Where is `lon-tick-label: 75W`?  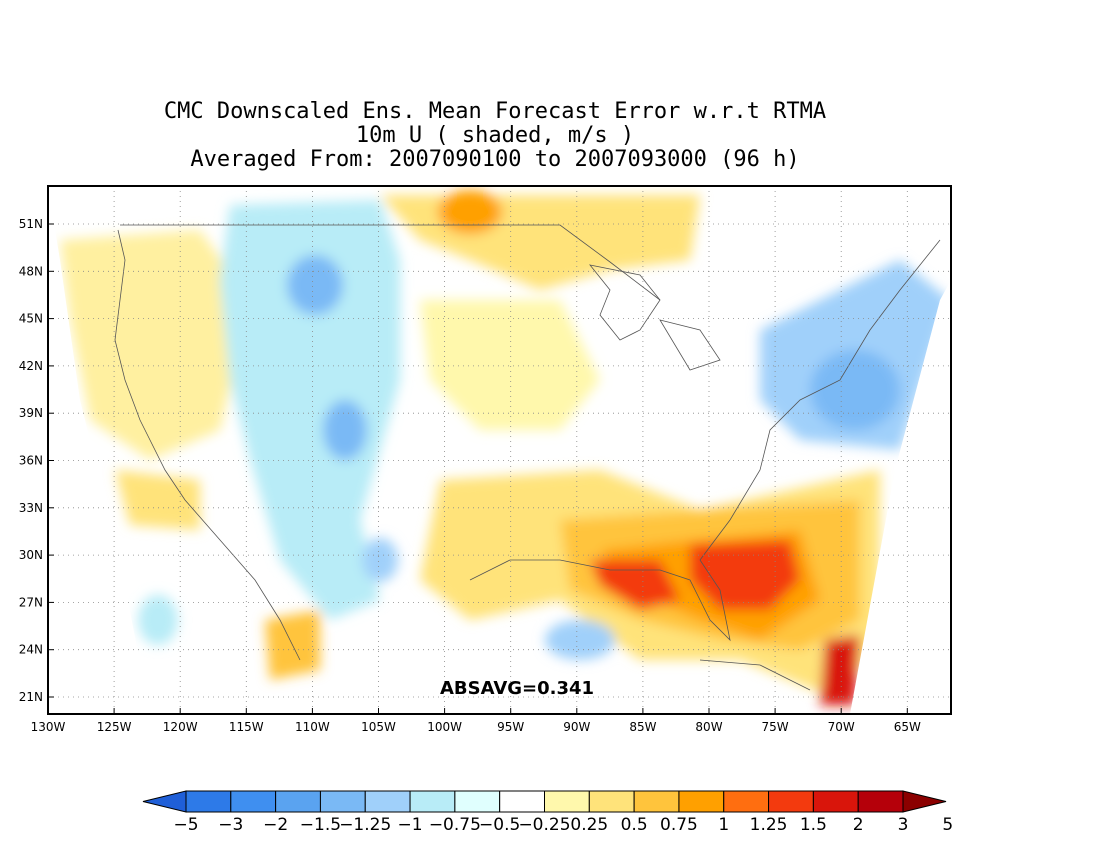
lon-tick-label: 75W is located at coordinates (775, 727).